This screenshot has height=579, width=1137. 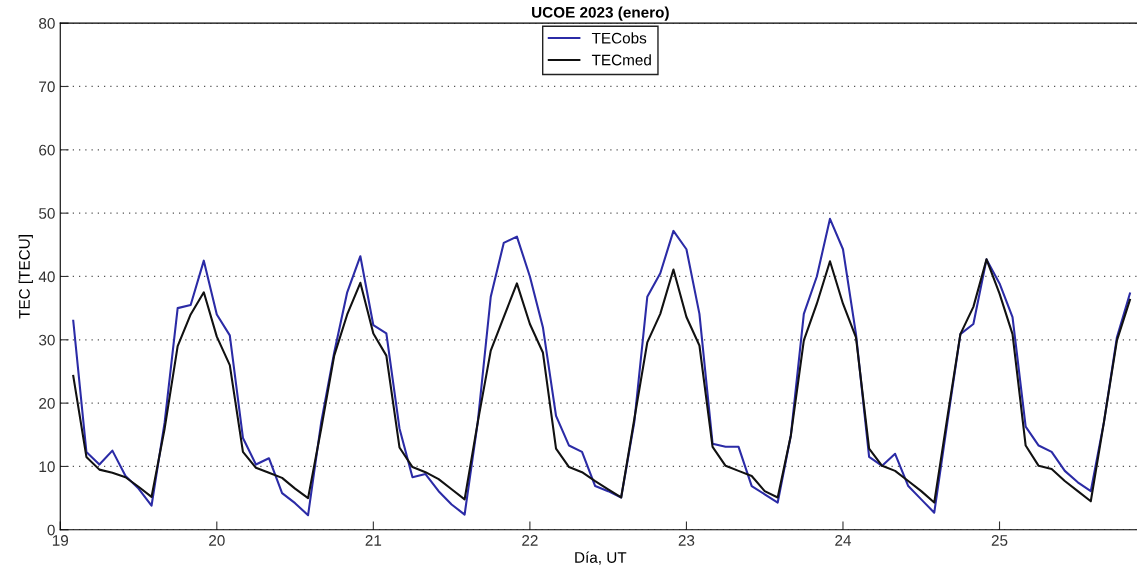 I want to click on x-tick-label: 21, so click(x=373, y=540).